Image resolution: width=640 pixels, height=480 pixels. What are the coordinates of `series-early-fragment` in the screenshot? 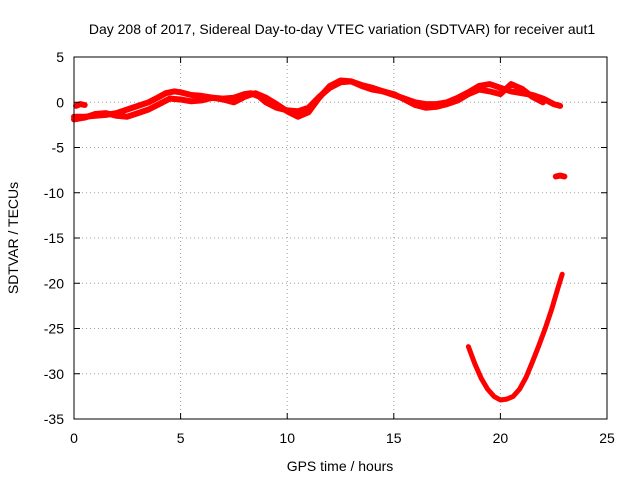 It's located at (80, 105).